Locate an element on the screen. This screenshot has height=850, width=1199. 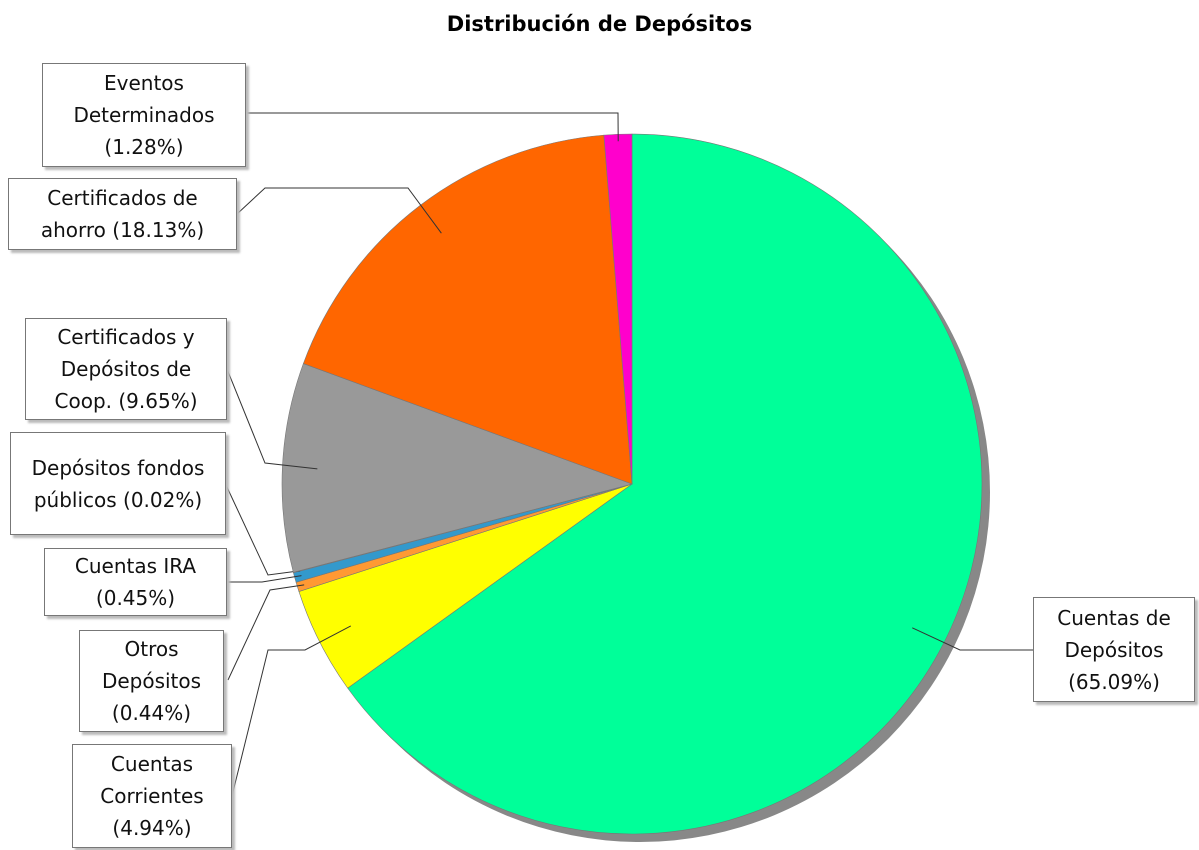
category-name: Certificados de ahorro is located at coordinates (119, 214).